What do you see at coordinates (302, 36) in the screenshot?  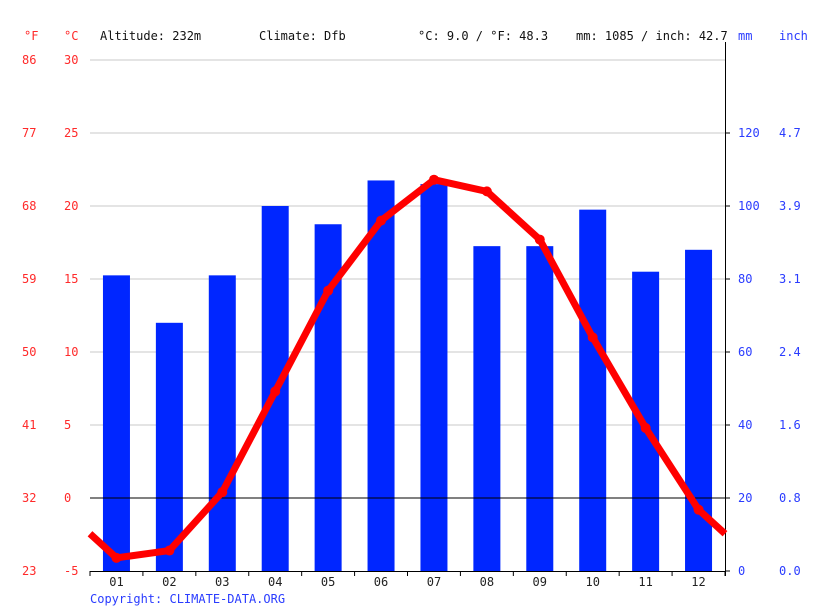 I see `climate-label: Climate: Dfb` at bounding box center [302, 36].